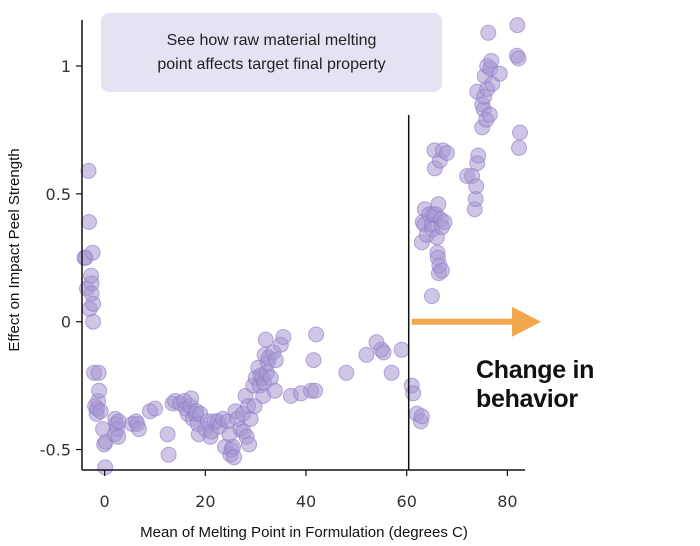 The width and height of the screenshot is (700, 546). I want to click on x-tick-label: 0, so click(105, 501).